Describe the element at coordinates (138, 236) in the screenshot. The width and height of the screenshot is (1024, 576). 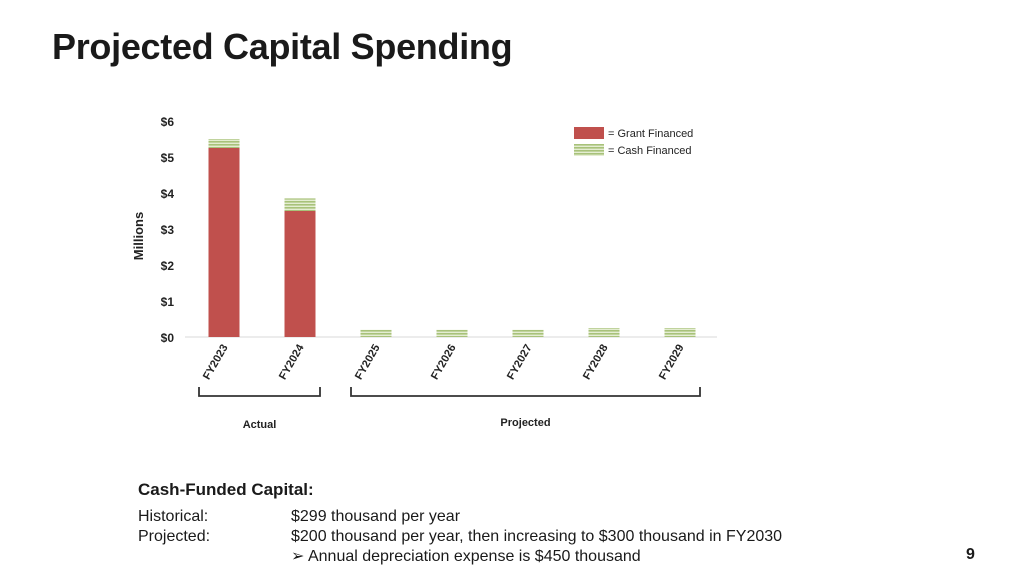
I see `y-axis-label: Millions` at that location.